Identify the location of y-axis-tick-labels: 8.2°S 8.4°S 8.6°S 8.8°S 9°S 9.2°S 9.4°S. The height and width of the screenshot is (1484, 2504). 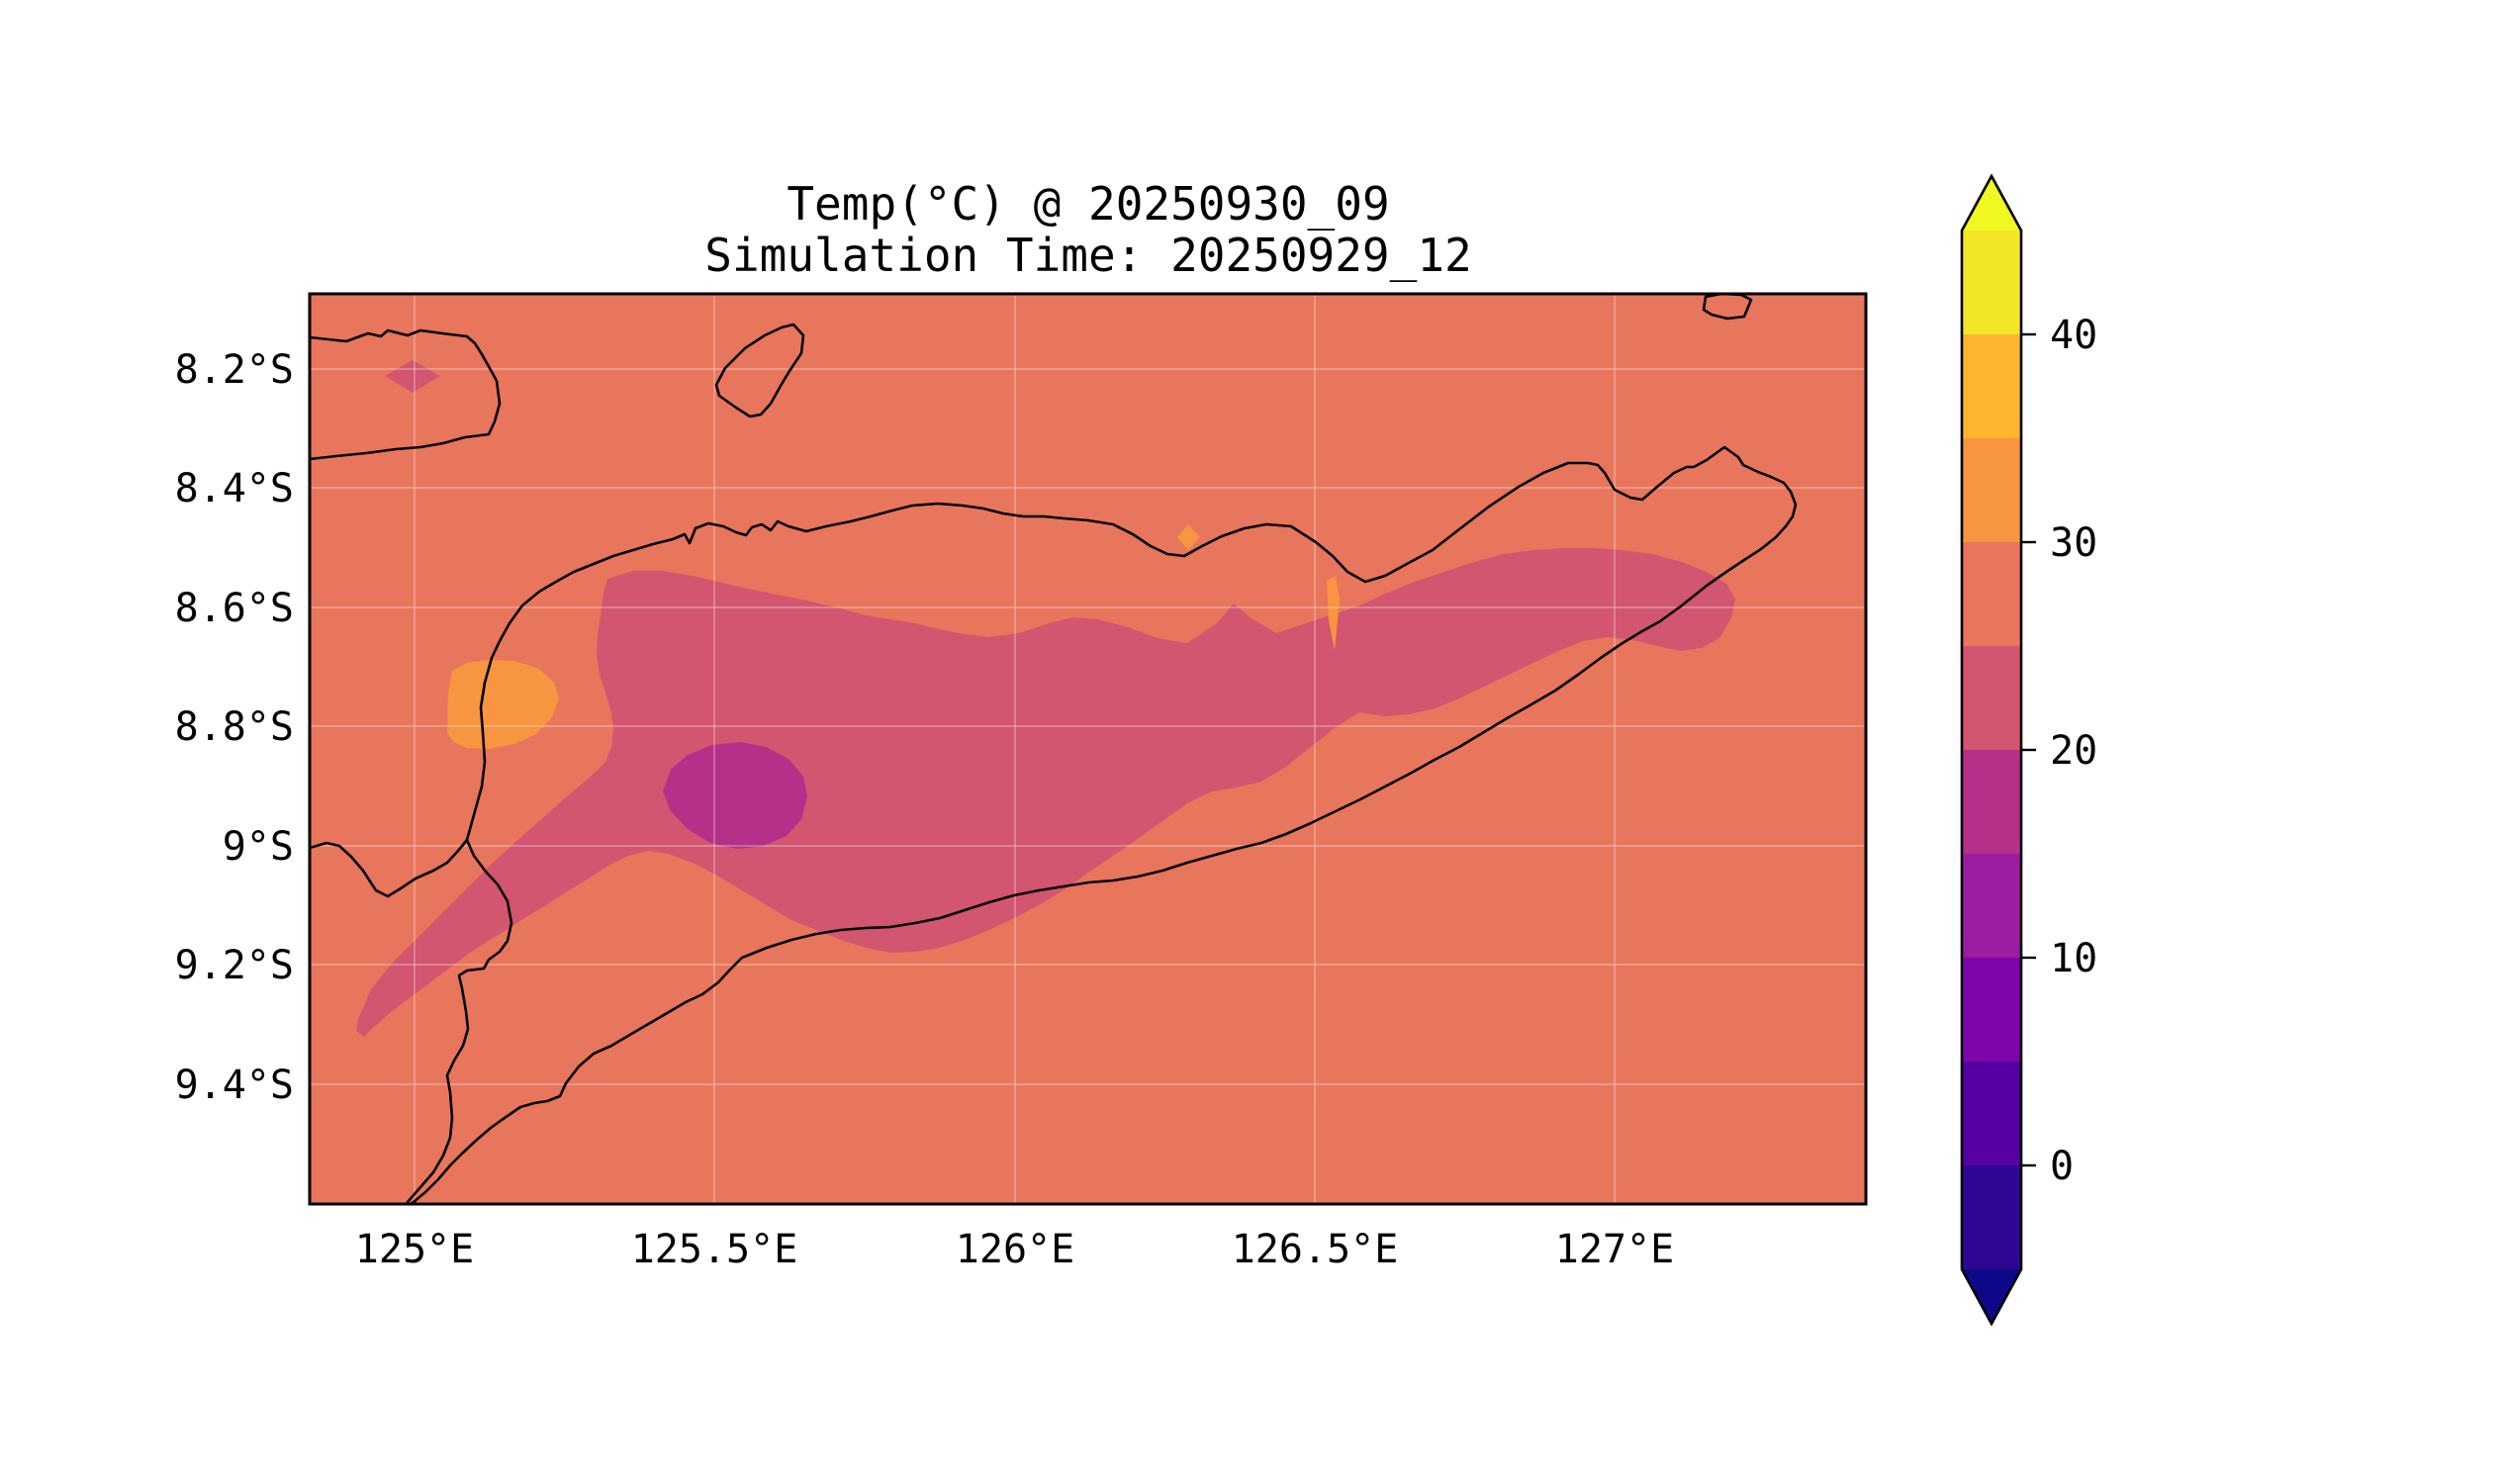
(234, 727).